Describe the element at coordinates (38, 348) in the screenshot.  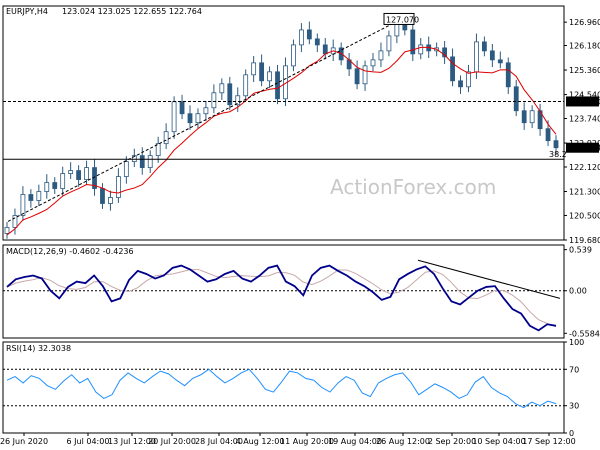
I see `rsi-title: RSI(14) 32.3038` at that location.